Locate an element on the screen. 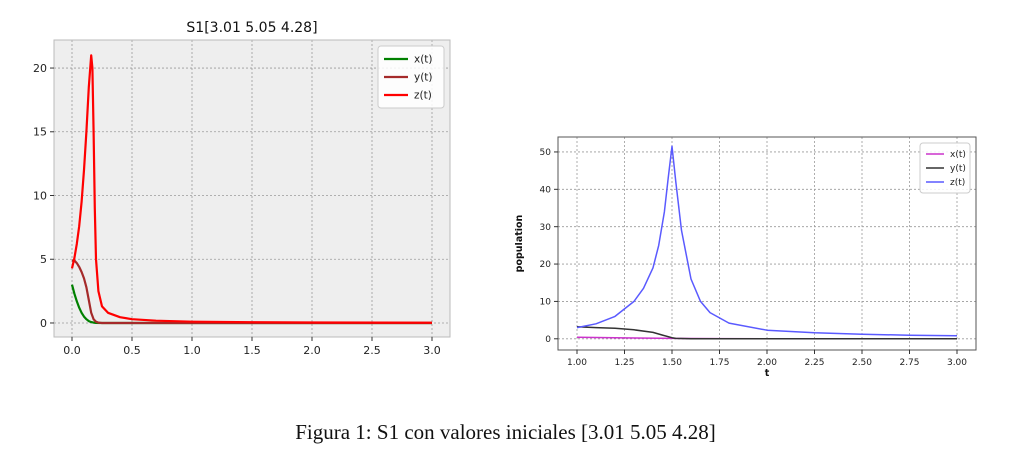  x-axis-label: t is located at coordinates (767, 373).